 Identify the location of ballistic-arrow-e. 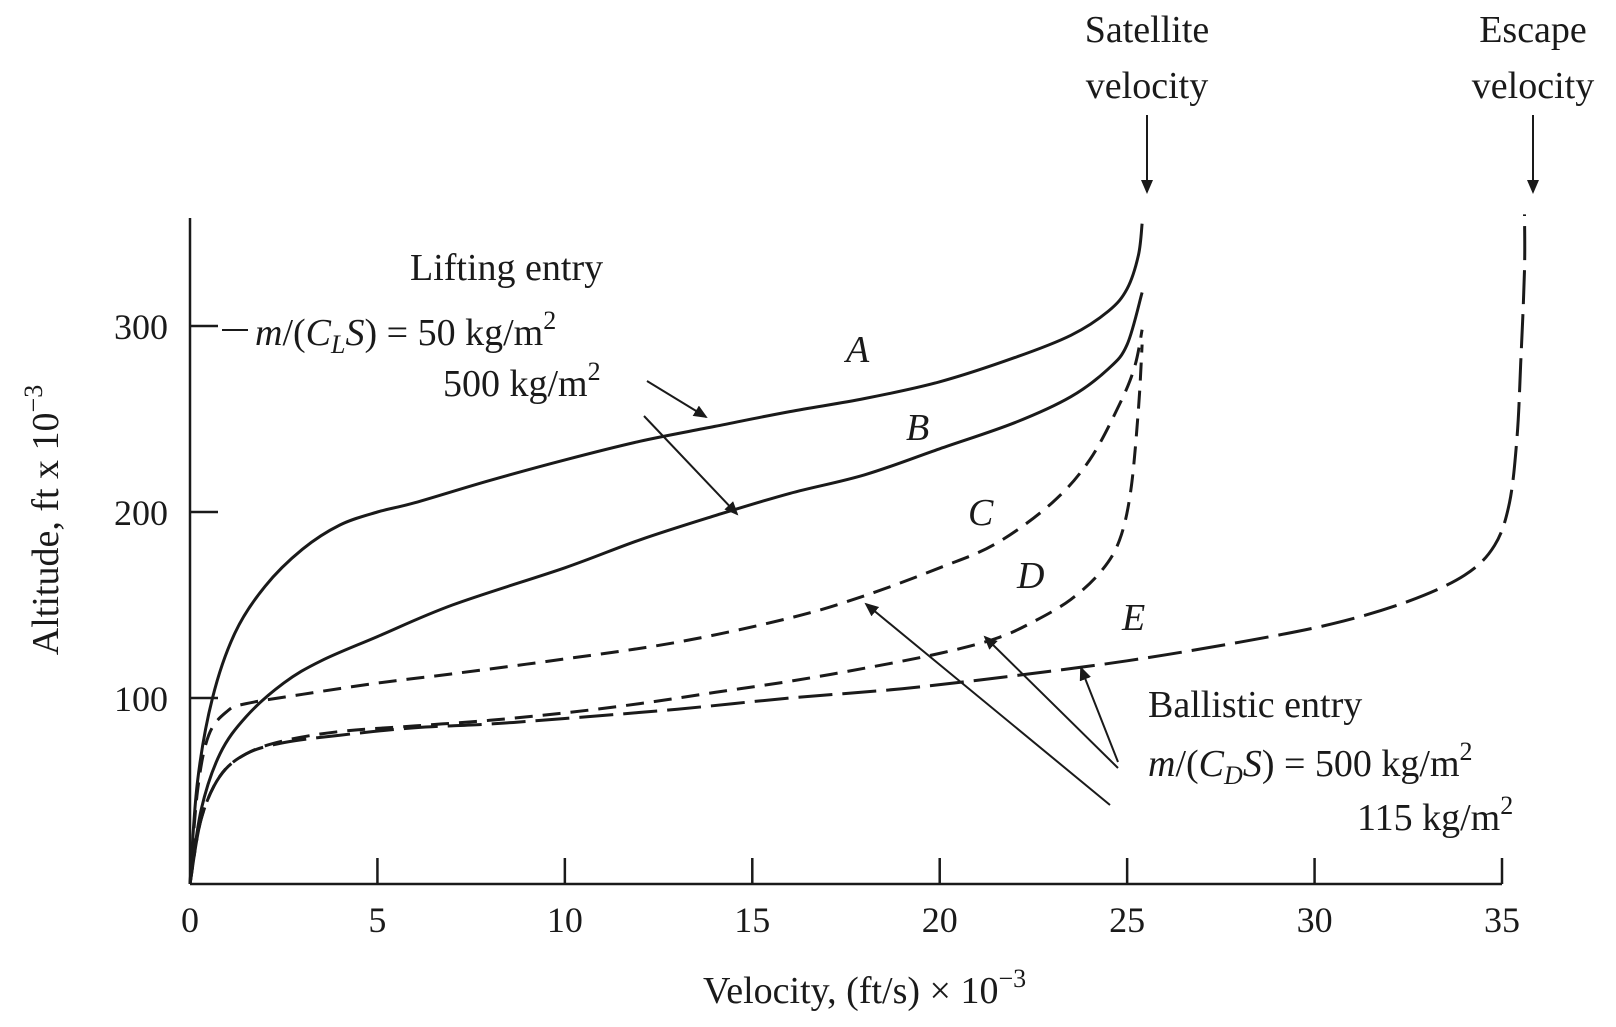
(1099, 714).